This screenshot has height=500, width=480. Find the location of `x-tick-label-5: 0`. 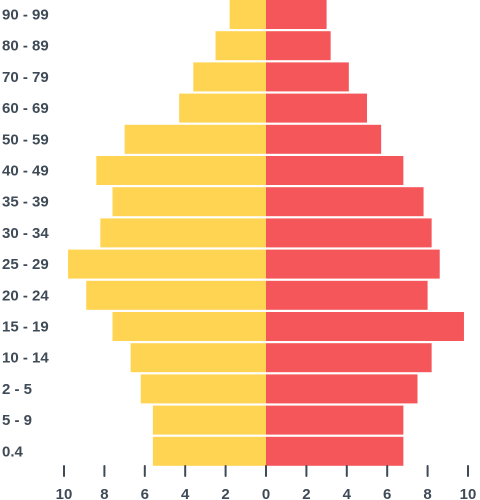

x-tick-label-5: 0 is located at coordinates (266, 493).